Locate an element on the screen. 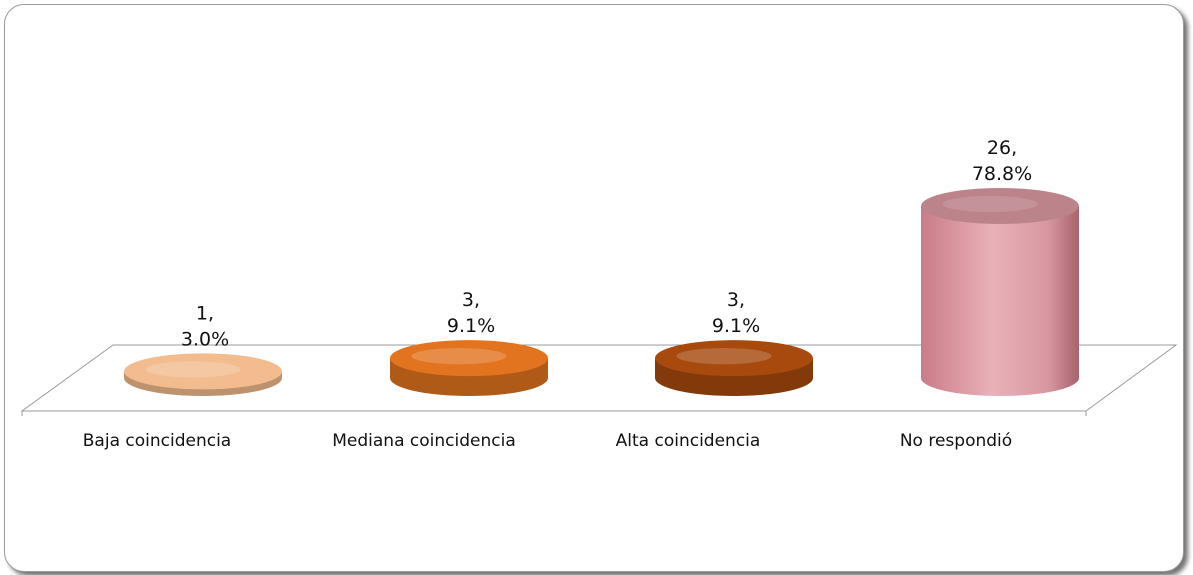  category-label: No respondió is located at coordinates (956, 441).